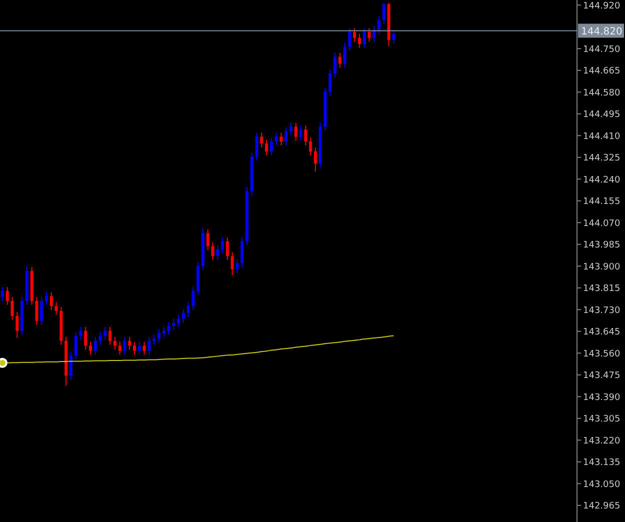 The width and height of the screenshot is (625, 522). Describe the element at coordinates (601, 137) in the screenshot. I see `y-tick-label: 144.410` at that location.